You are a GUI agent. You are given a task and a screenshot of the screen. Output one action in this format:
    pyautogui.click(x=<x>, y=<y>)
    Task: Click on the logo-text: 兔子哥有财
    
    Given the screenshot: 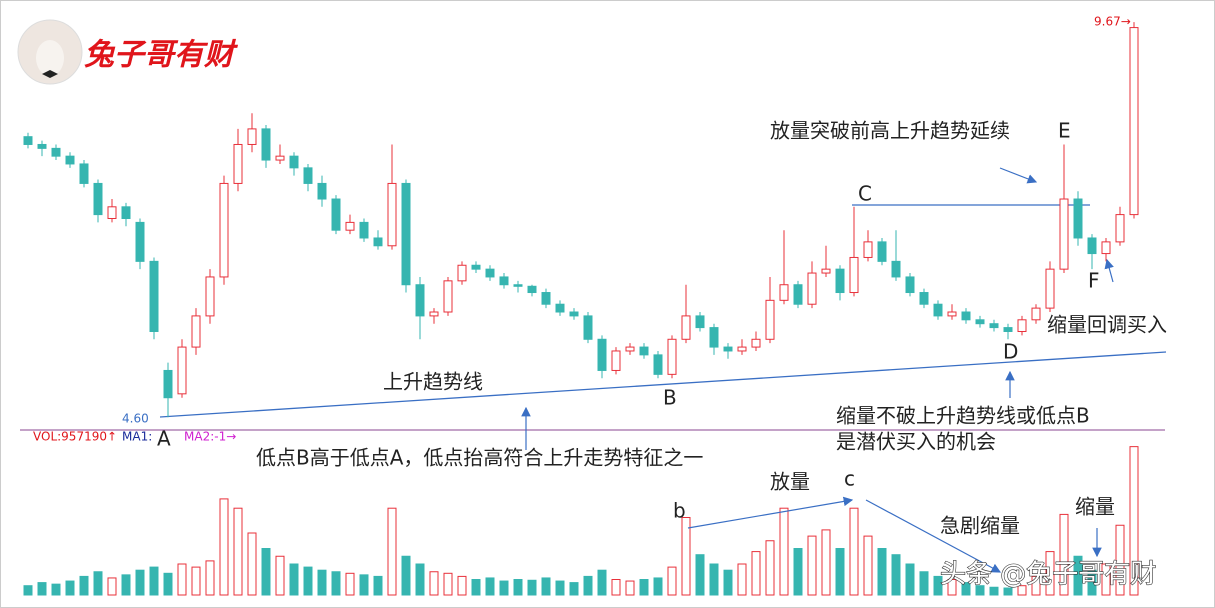 What is the action you would take?
    pyautogui.click(x=161, y=55)
    